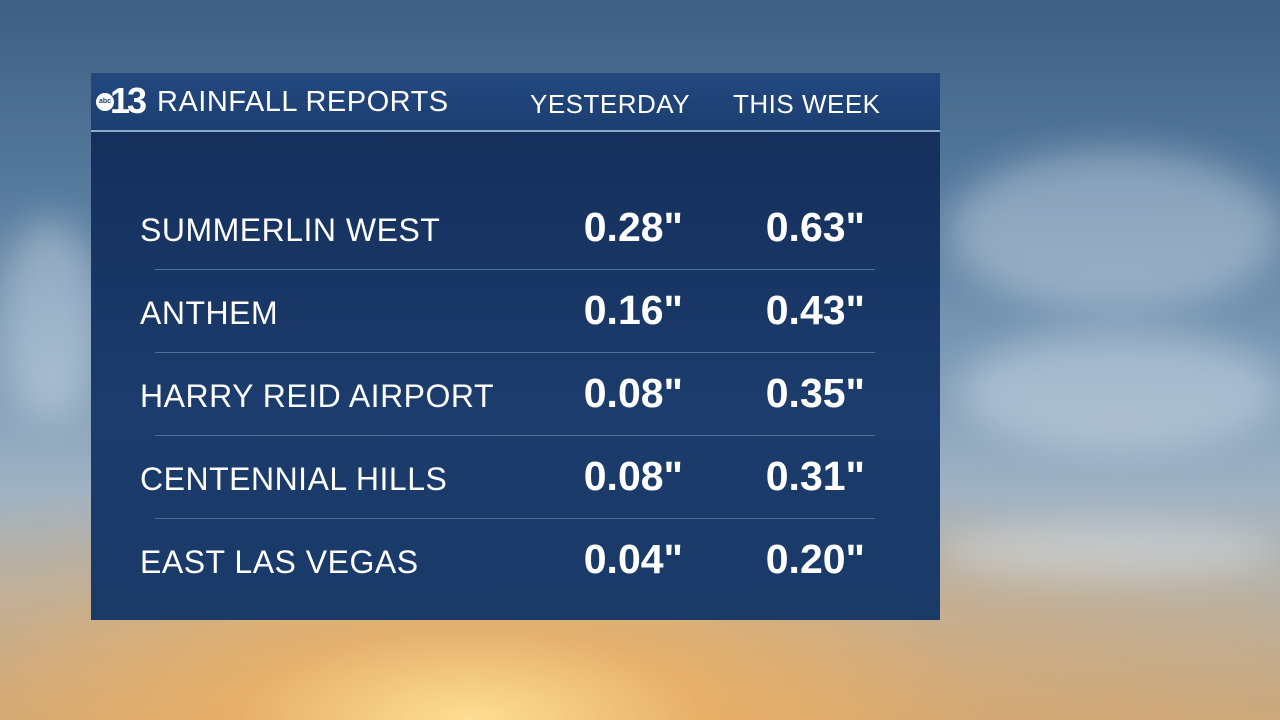 This screenshot has height=720, width=1280. I want to click on week-value: 0.43", so click(815, 310).